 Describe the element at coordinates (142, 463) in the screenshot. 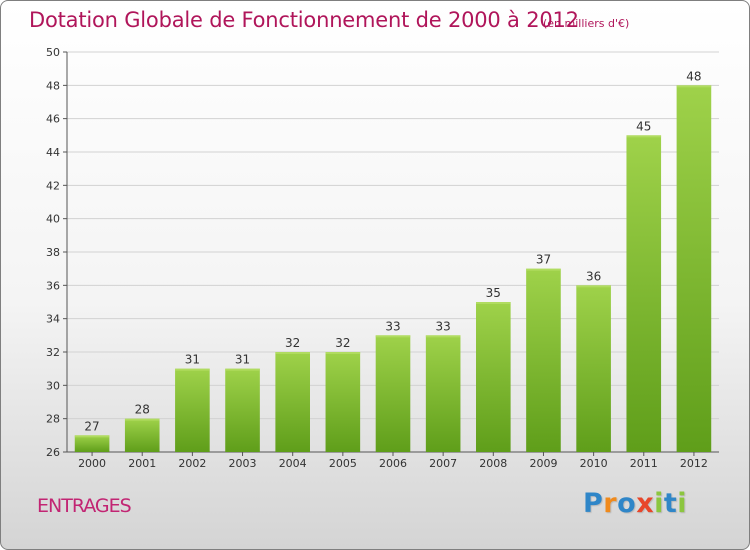

I see `x-tick-label: 2001` at that location.